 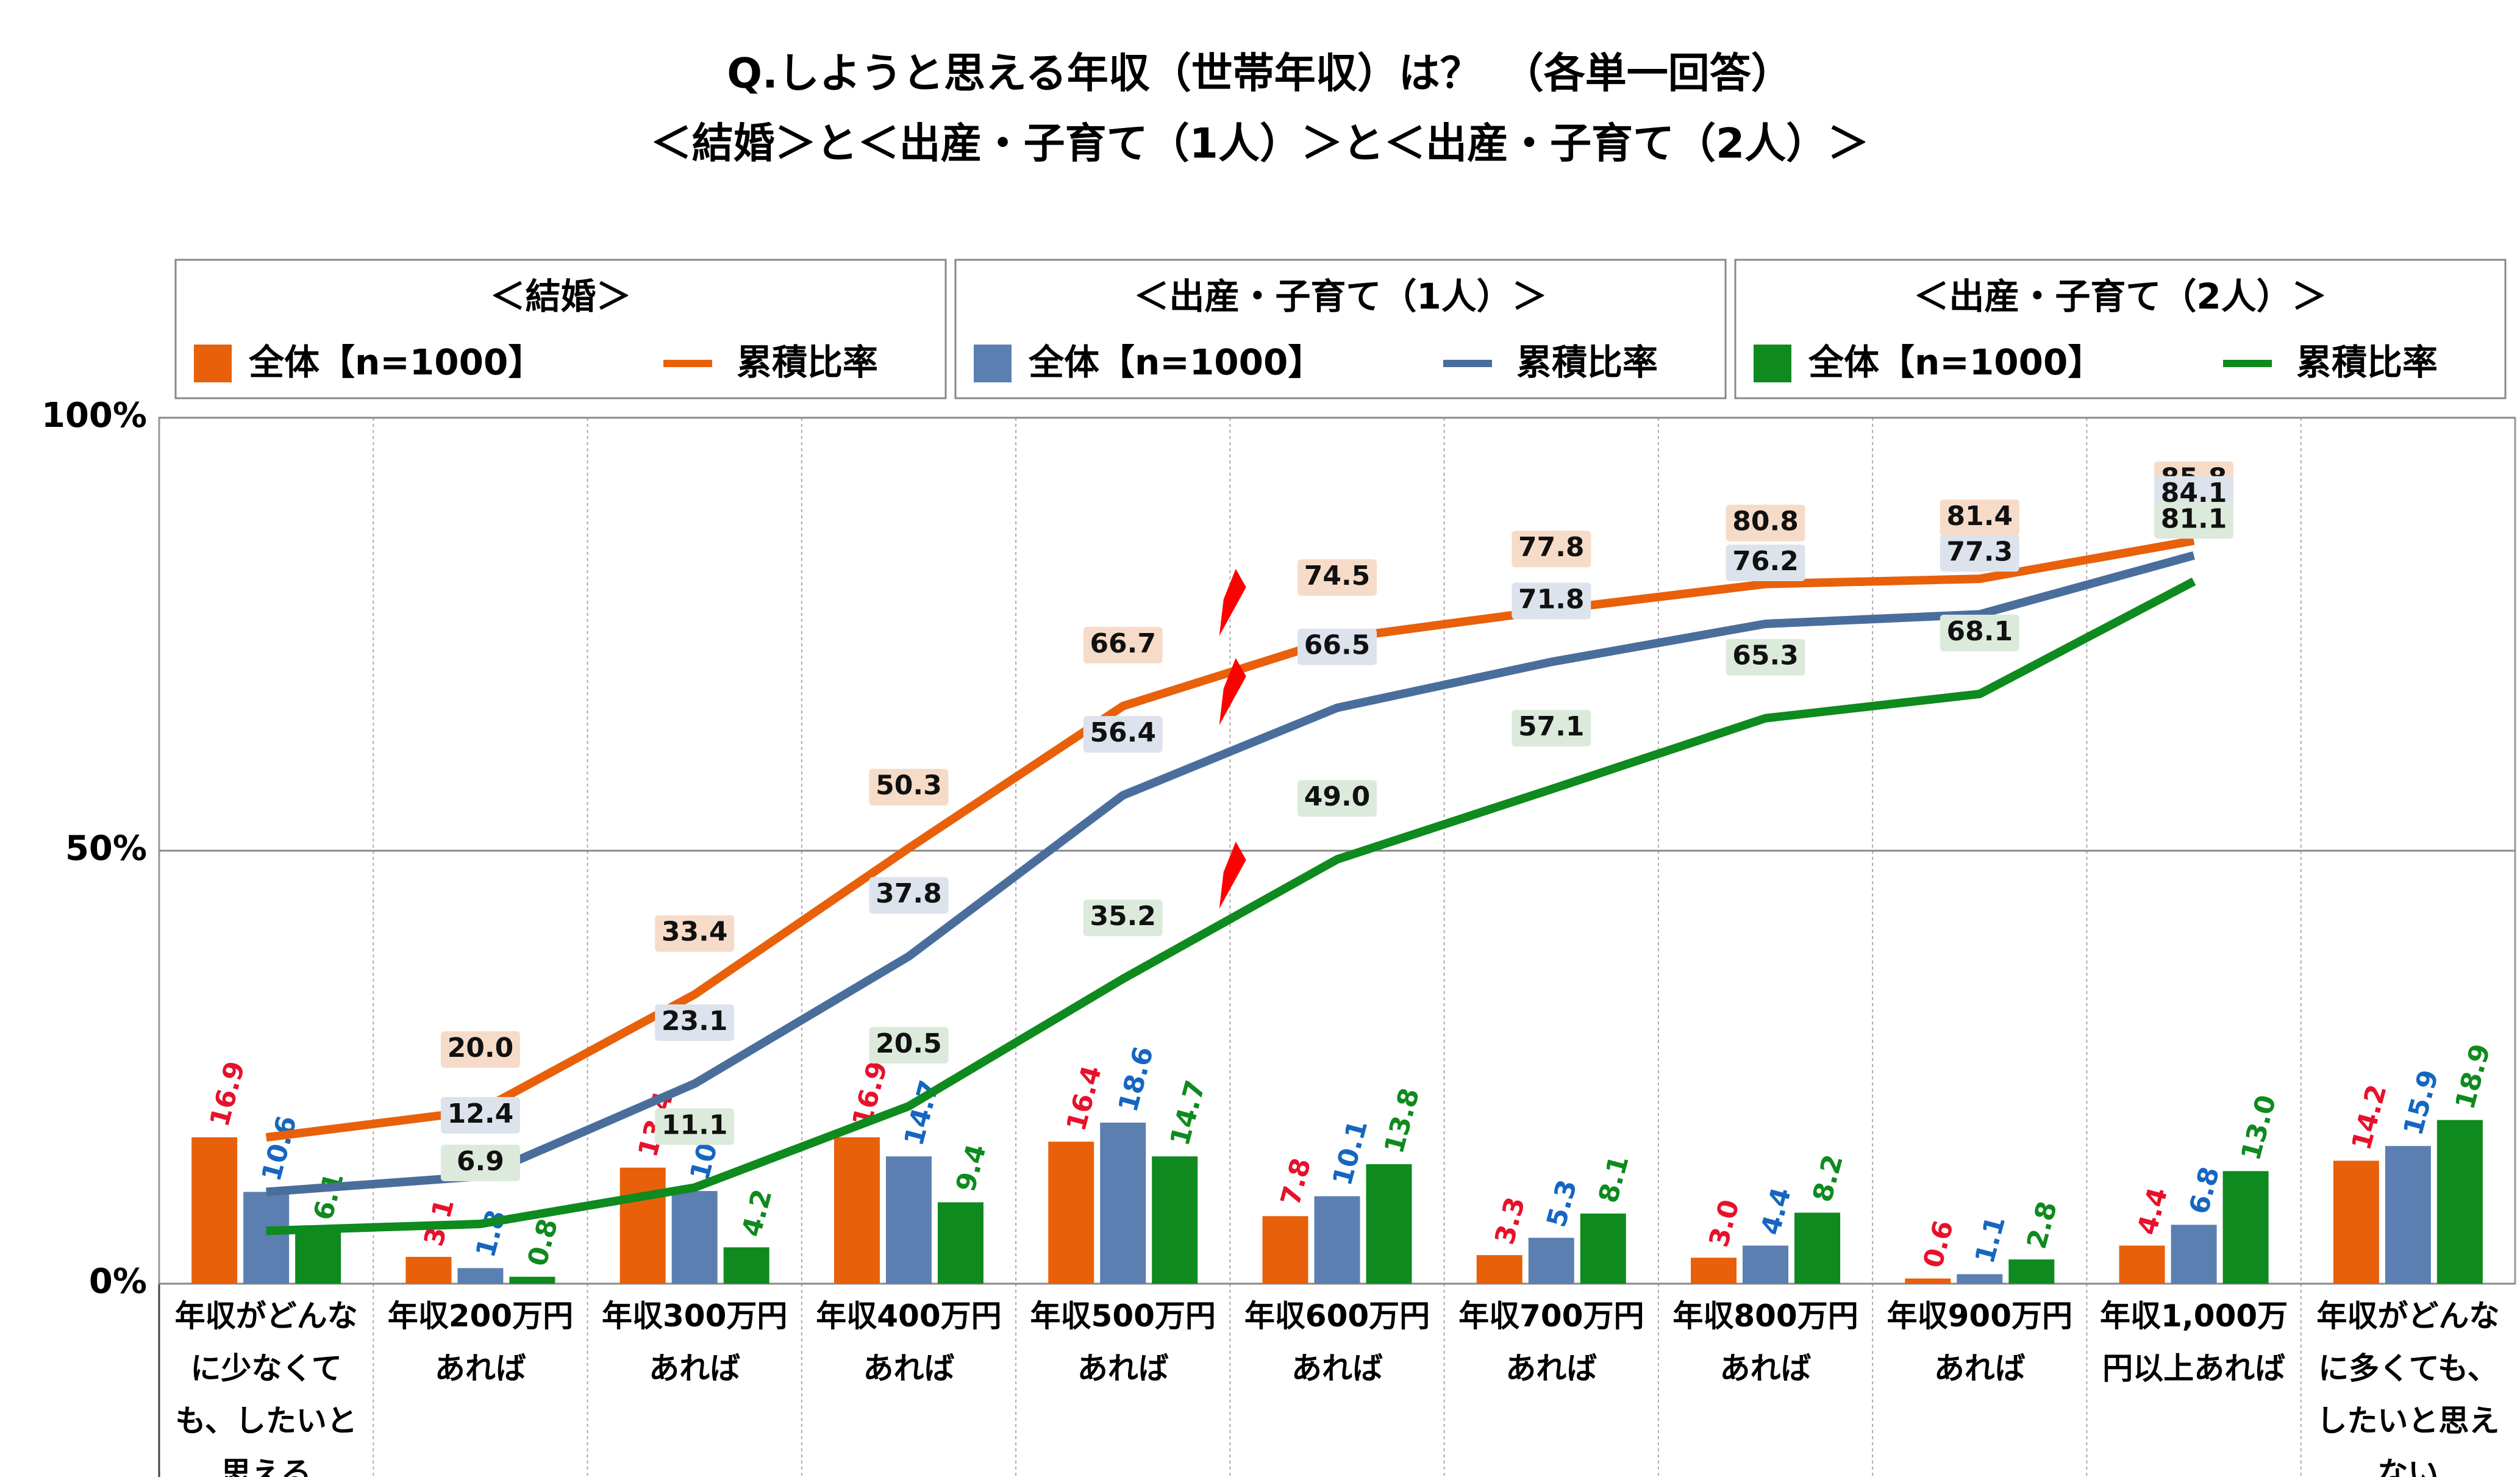 I want to click on line-value-label: 11.1, so click(x=695, y=1124).